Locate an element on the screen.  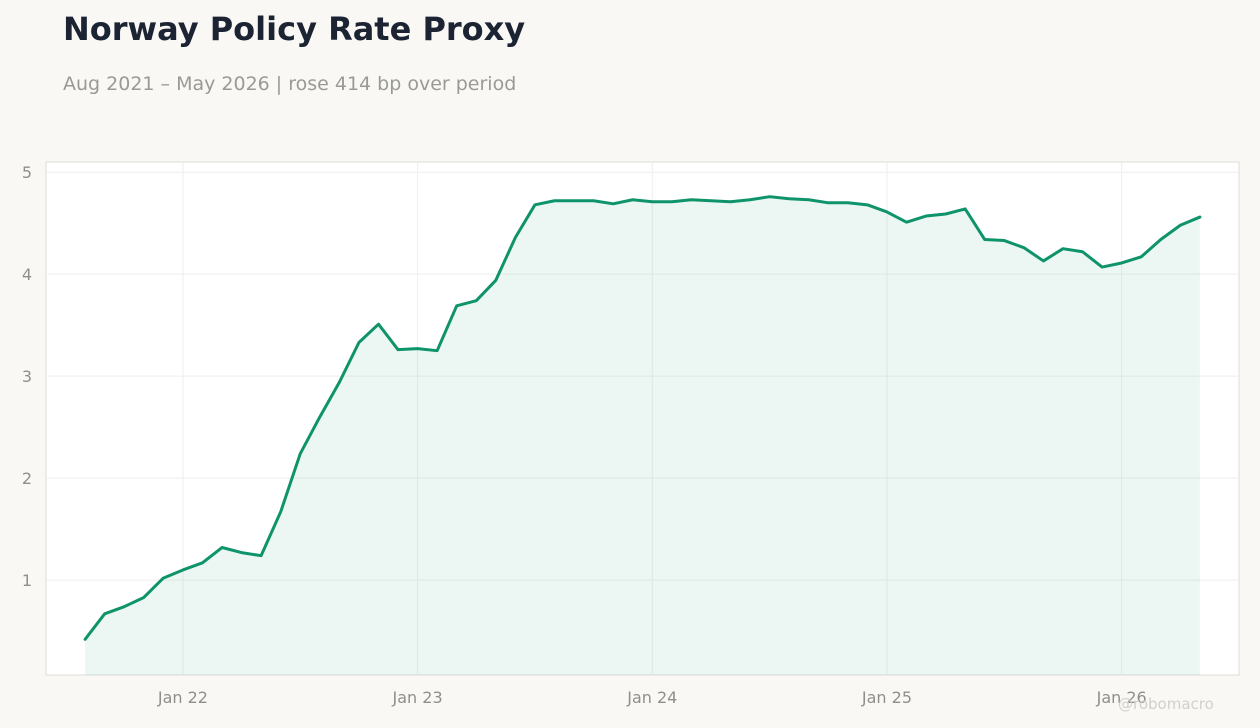
x-tick-label: Jan 26 is located at coordinates (1121, 697).